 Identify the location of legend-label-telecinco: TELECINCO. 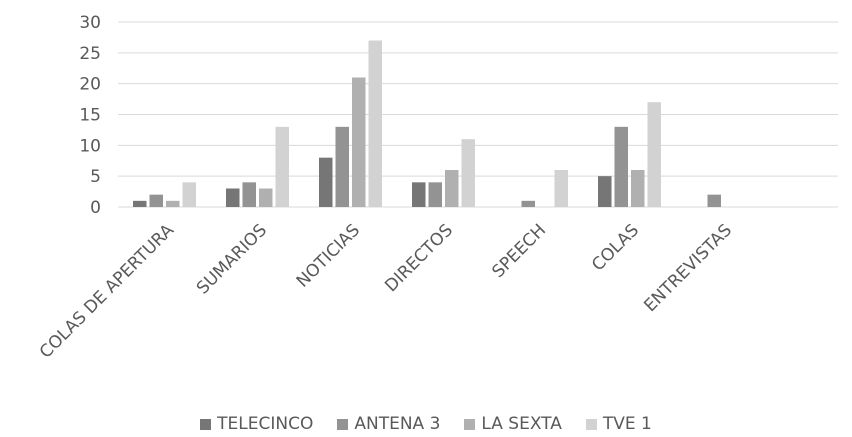
(265, 424).